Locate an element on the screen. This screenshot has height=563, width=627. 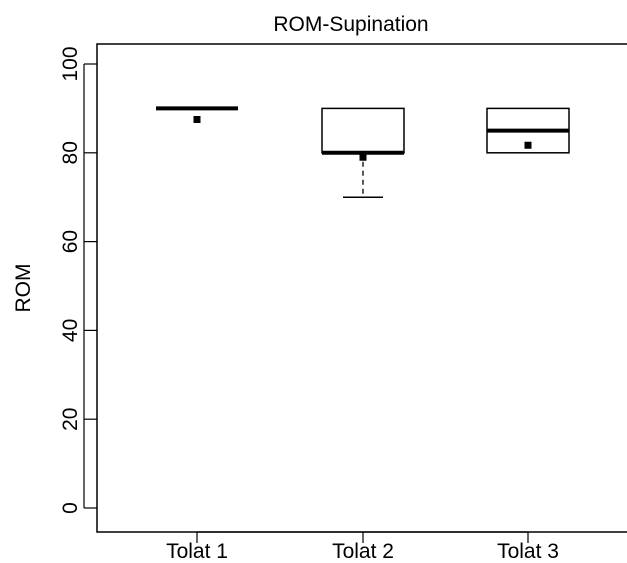
y-tick-label: 0 is located at coordinates (70, 508).